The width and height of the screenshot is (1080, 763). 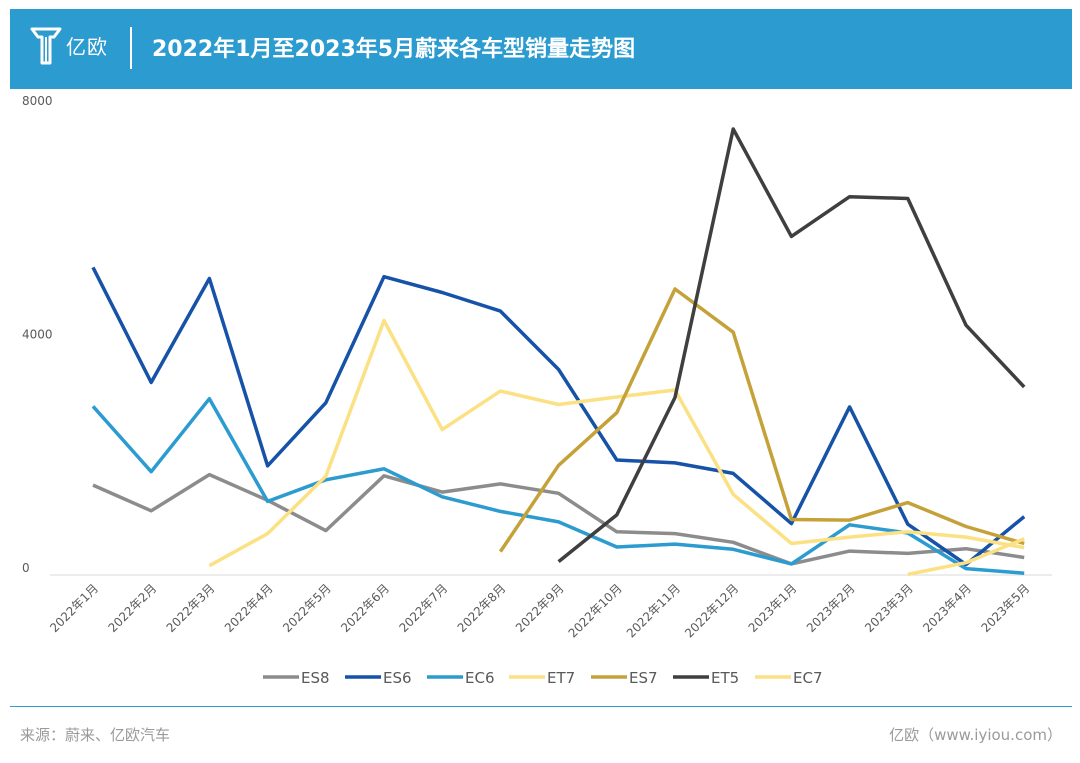 What do you see at coordinates (307, 608) in the screenshot?
I see `x-tick-label: 2022年5月` at bounding box center [307, 608].